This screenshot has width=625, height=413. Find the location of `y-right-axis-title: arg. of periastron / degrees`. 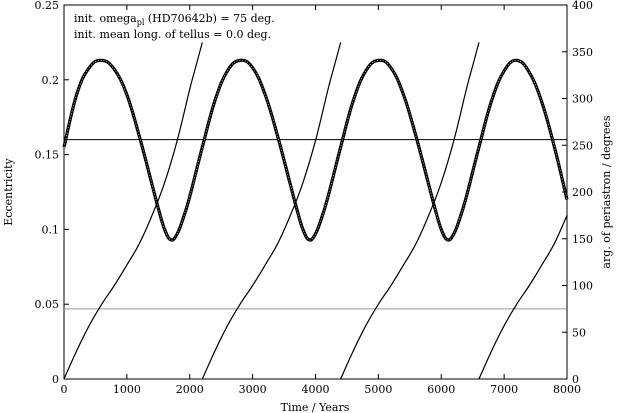

y-right-axis-title: arg. of periastron / degrees is located at coordinates (606, 192).